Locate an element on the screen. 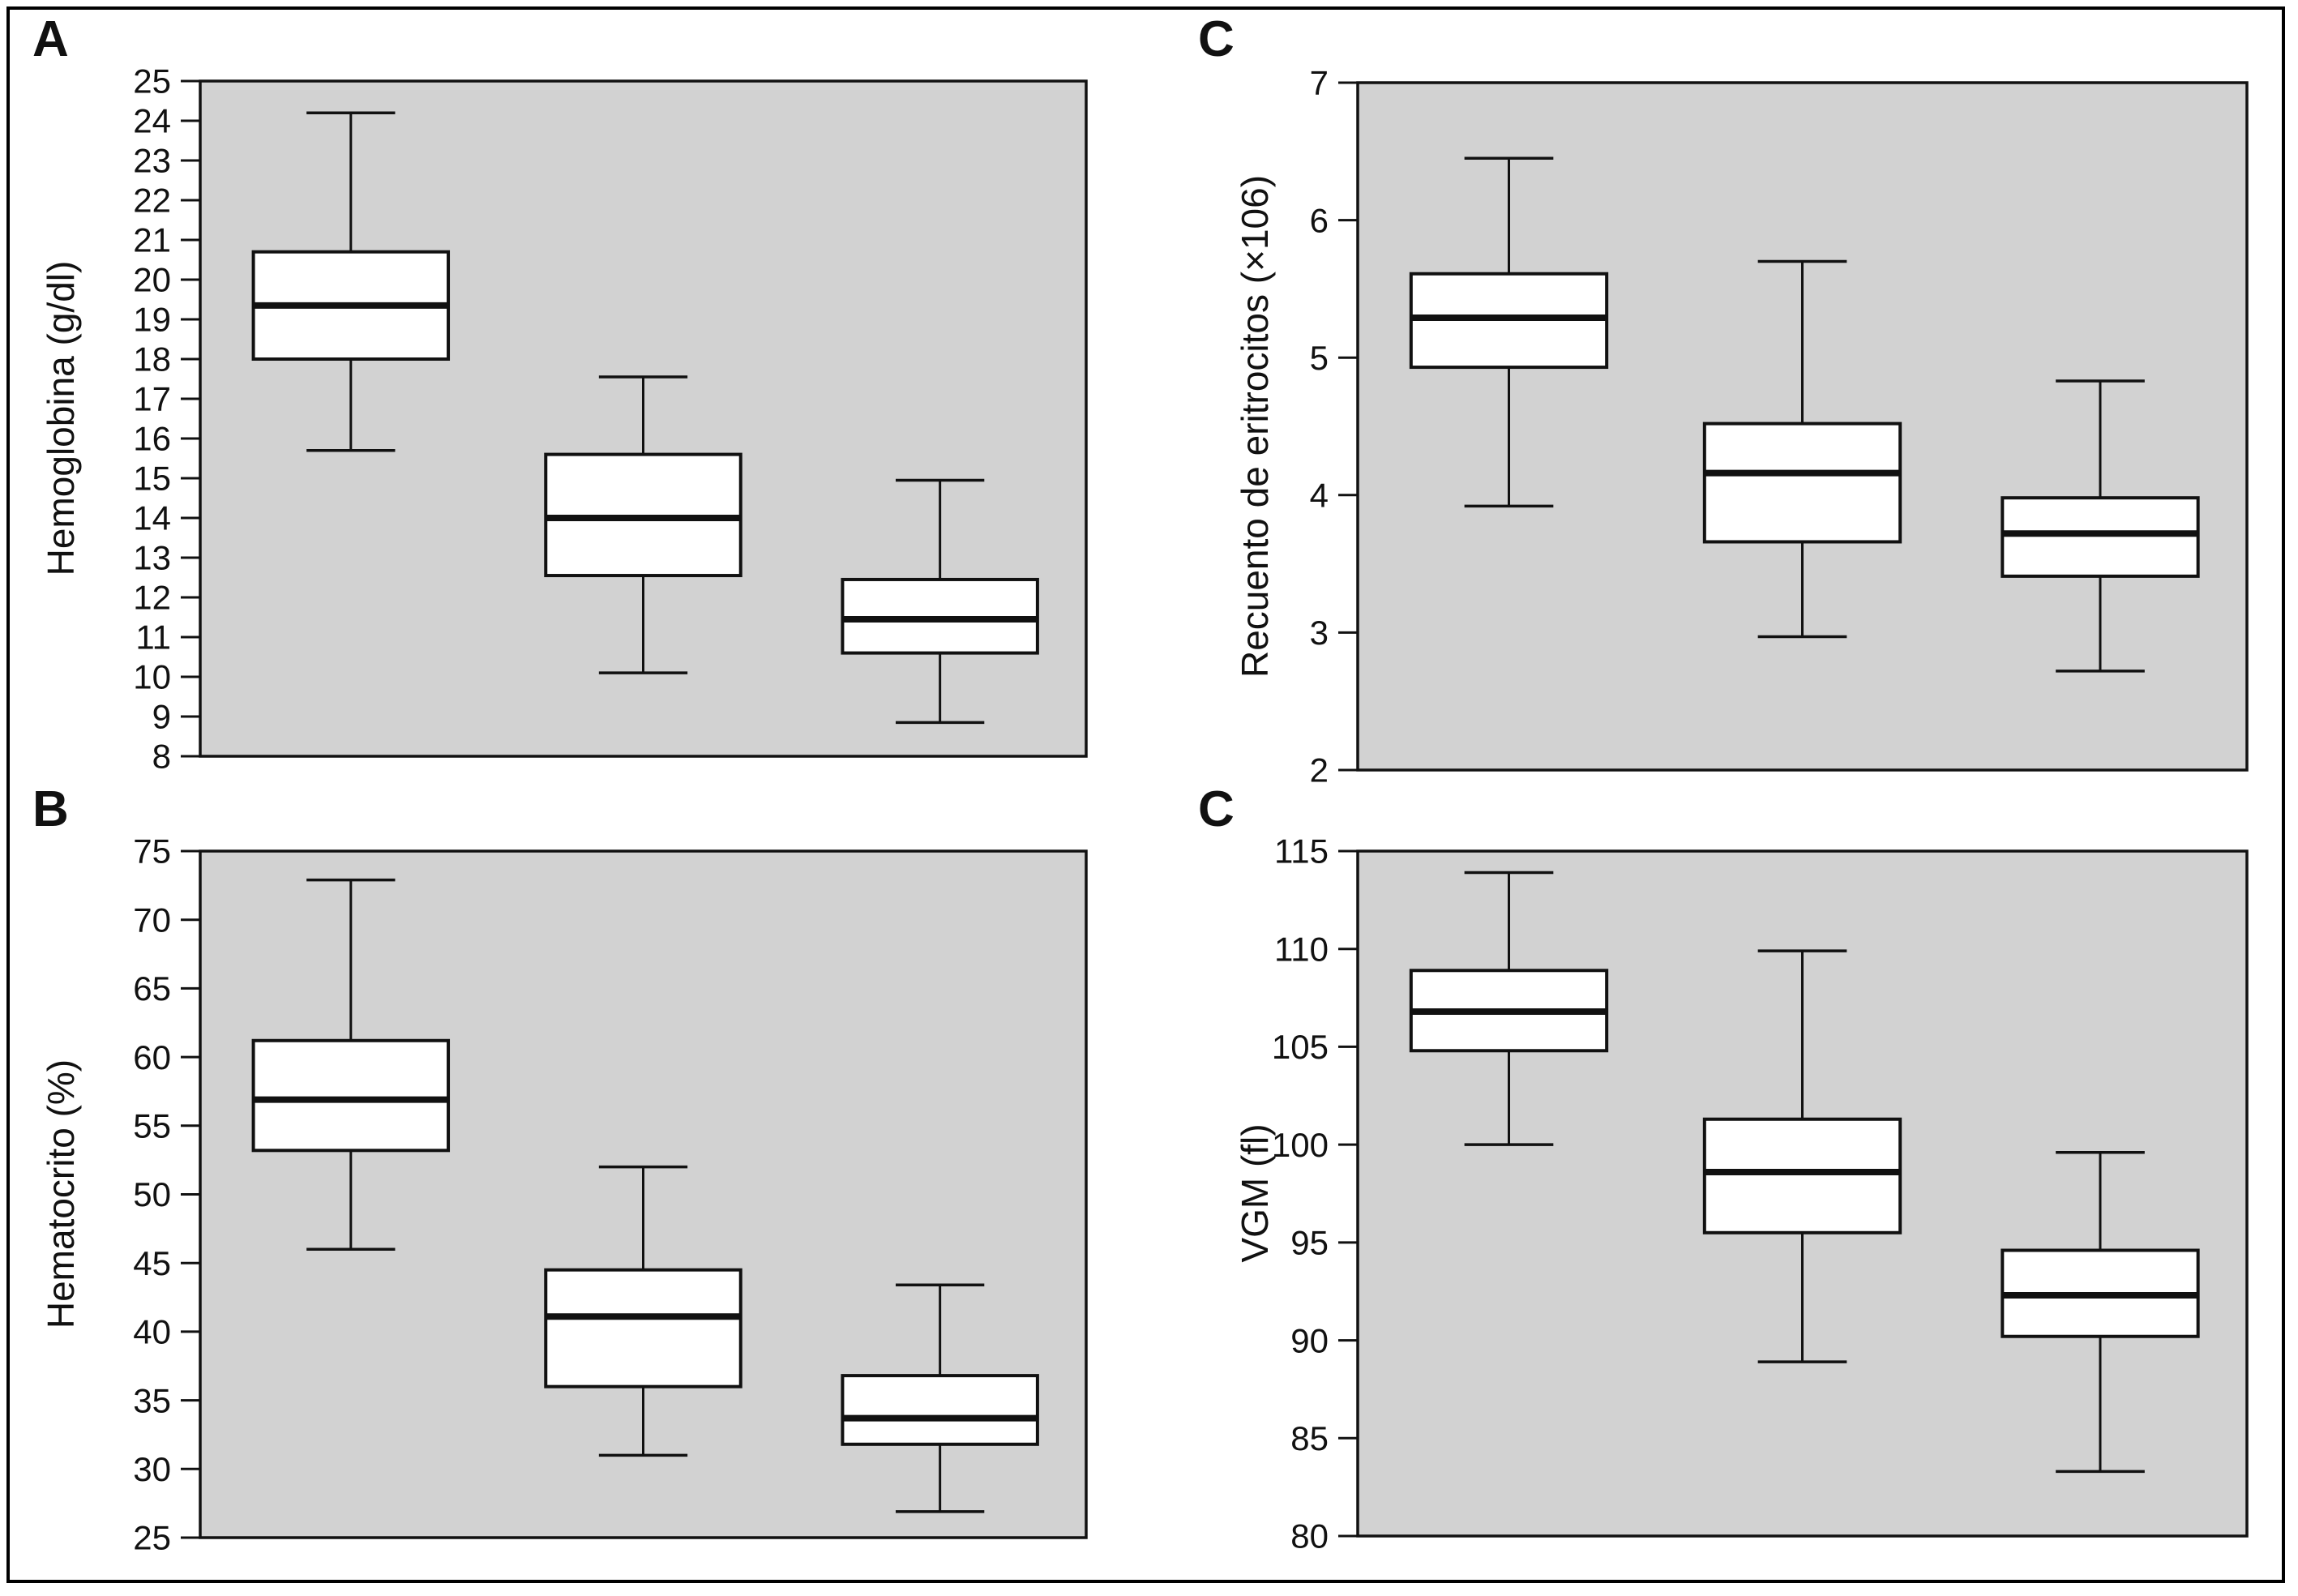 This screenshot has width=2298, height=1596. y-tick-label: 90 is located at coordinates (1309, 1340).